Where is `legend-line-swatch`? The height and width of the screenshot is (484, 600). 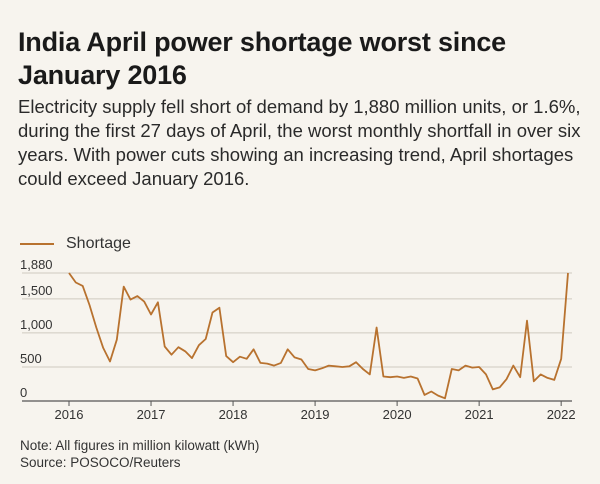
legend-line-swatch is located at coordinates (37, 244).